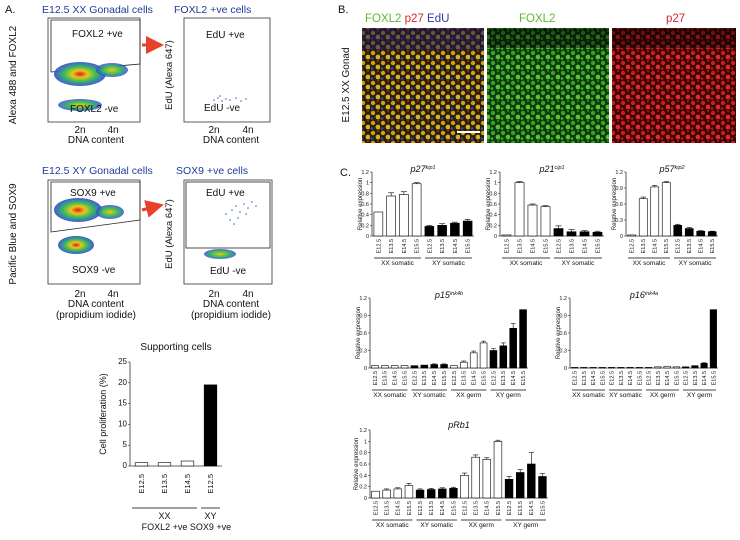  Describe the element at coordinates (175, 347) in the screenshot. I see `chart-title: Supporting cells` at that location.